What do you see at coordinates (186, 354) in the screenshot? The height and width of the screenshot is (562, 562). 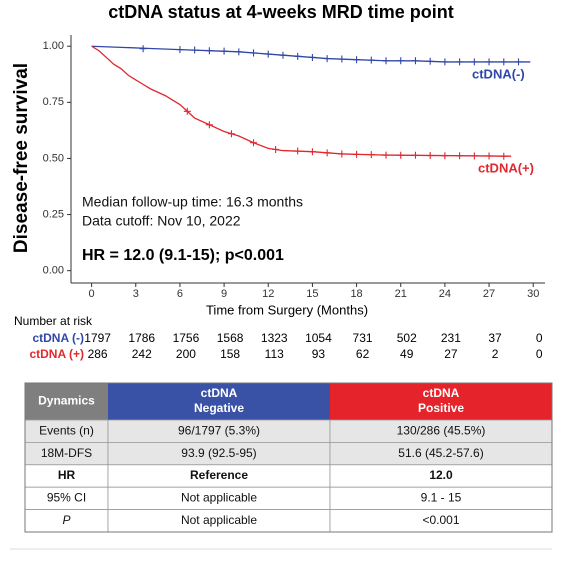 I see `risk-count: 200` at bounding box center [186, 354].